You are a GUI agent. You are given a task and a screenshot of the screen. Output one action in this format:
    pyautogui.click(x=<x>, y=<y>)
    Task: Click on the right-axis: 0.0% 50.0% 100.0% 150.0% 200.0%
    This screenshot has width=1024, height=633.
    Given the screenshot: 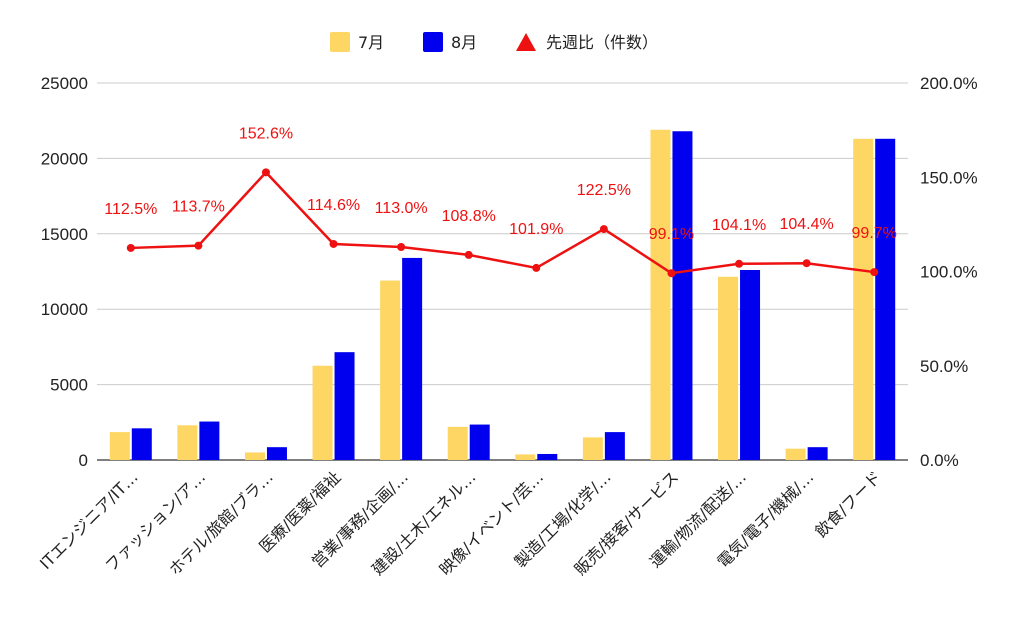 What is the action you would take?
    pyautogui.click(x=949, y=272)
    